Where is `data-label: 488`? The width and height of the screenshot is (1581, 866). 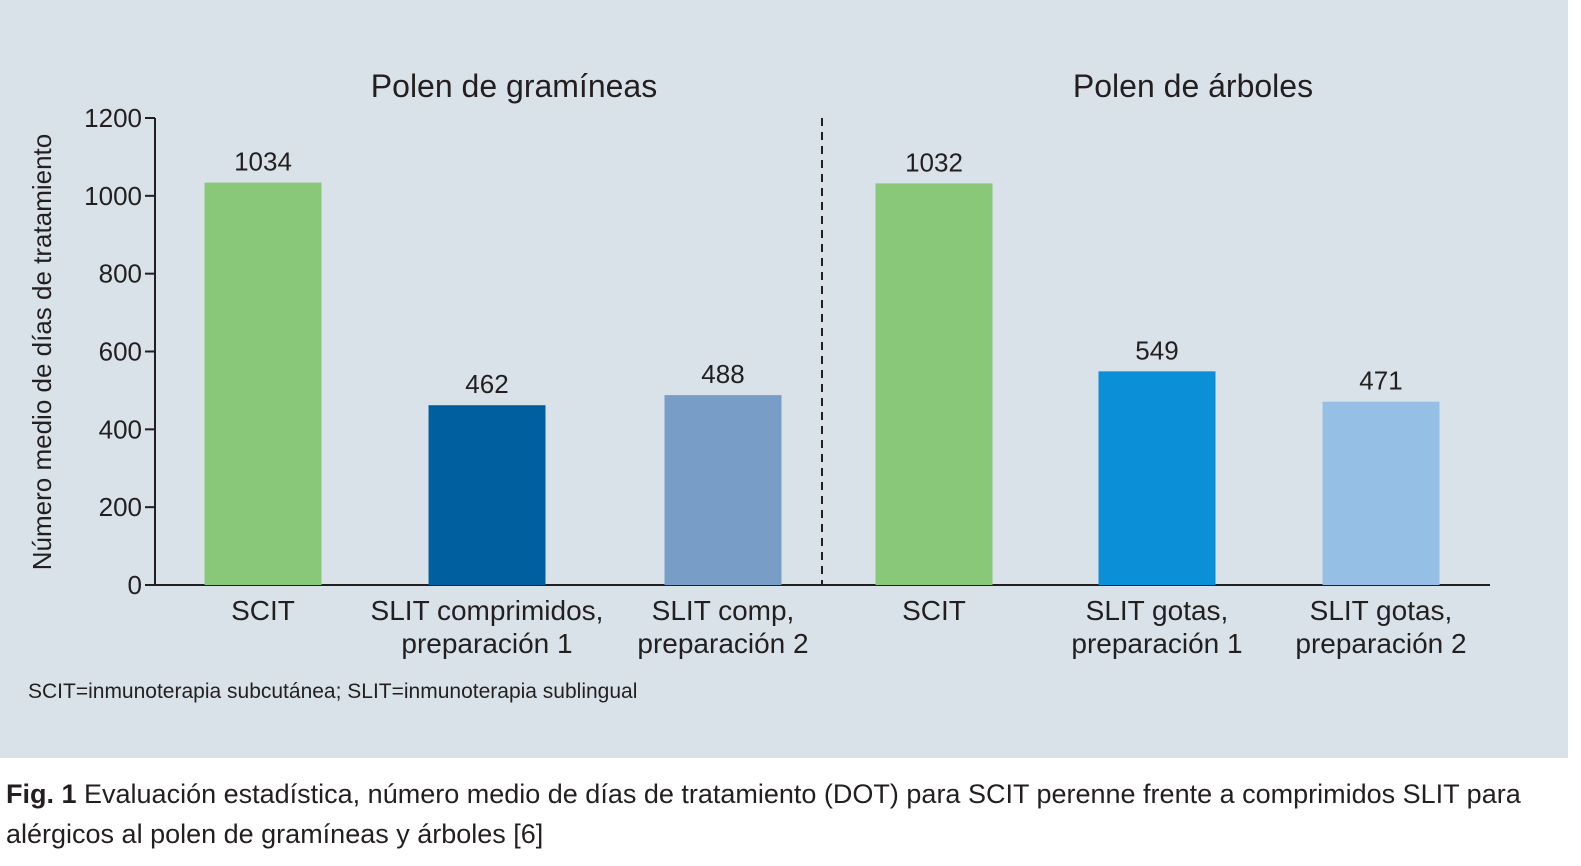 data-label: 488 is located at coordinates (722, 374).